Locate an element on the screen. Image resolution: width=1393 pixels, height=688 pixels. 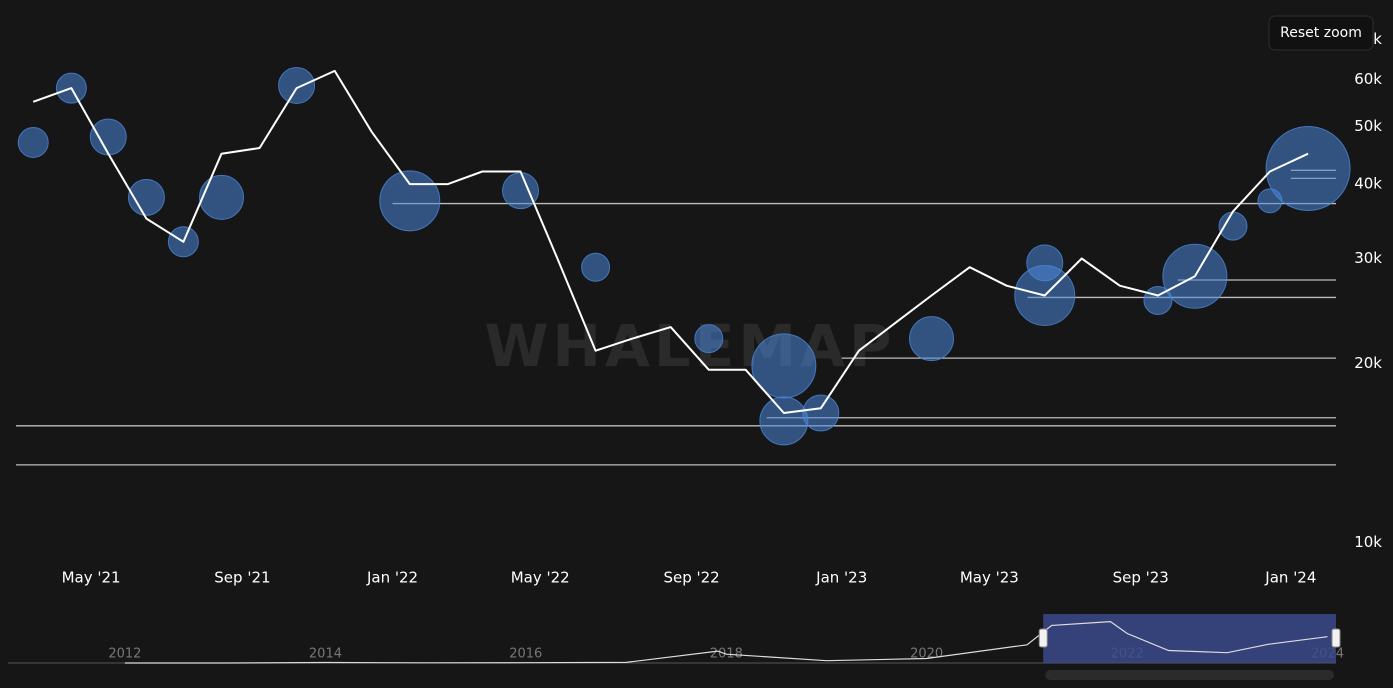
reset-zoom-button is located at coordinates (1321, 33).